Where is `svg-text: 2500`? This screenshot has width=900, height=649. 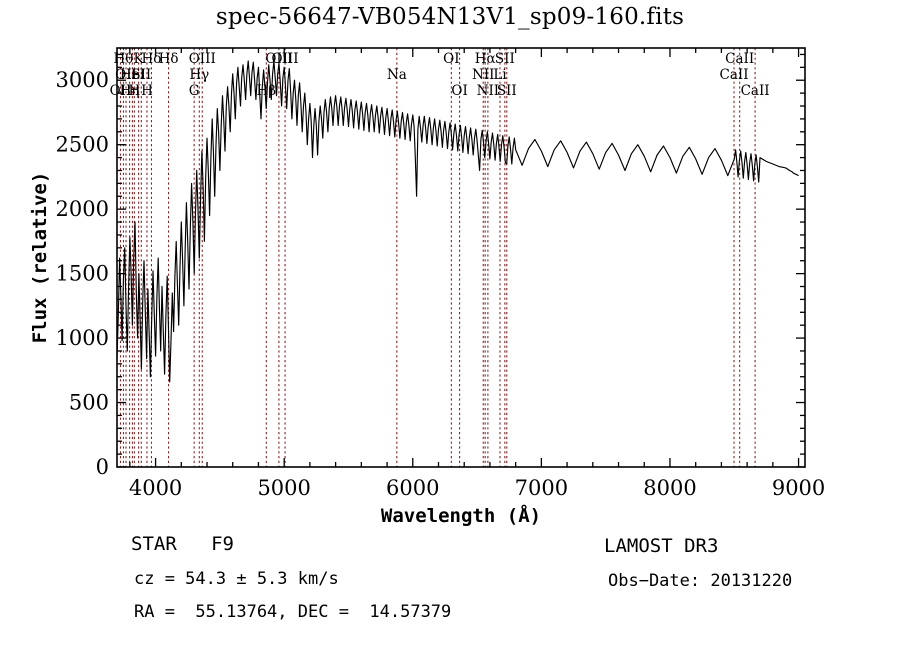
svg-text: 2500 is located at coordinates (82, 145).